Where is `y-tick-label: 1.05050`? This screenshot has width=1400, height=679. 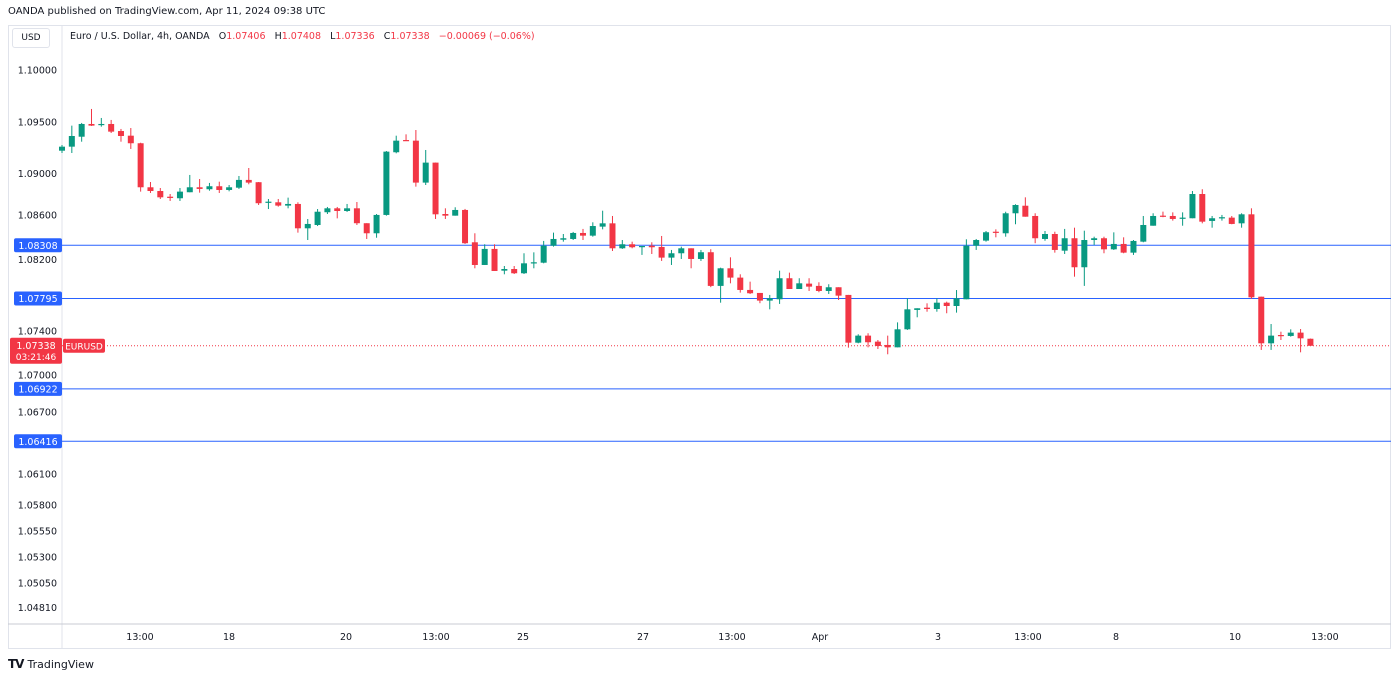
y-tick-label: 1.05050 is located at coordinates (37, 583).